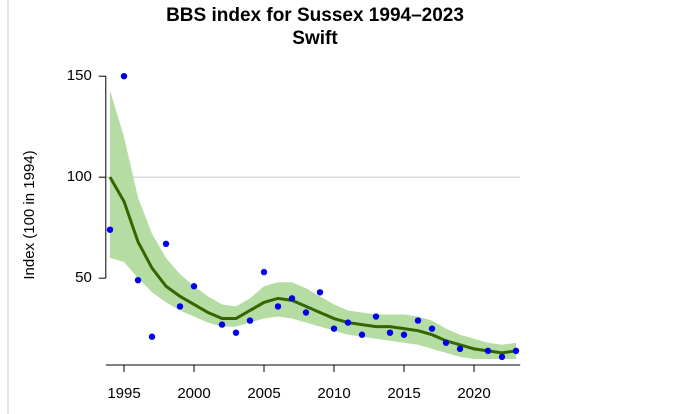  What do you see at coordinates (79, 75) in the screenshot?
I see `y-tick-label: 150` at bounding box center [79, 75].